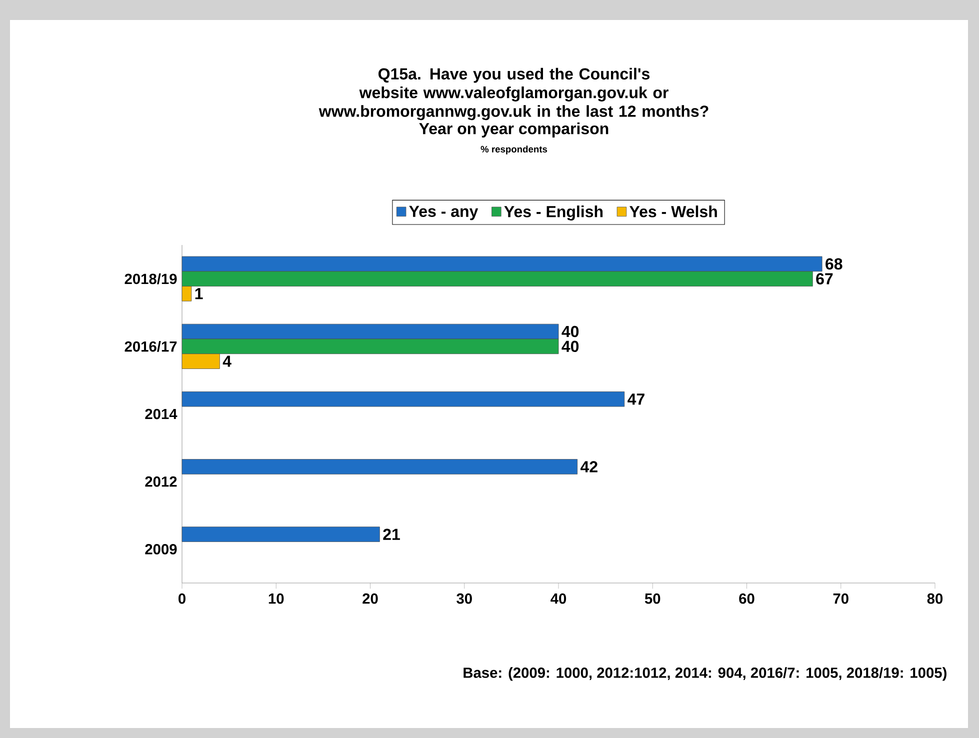  Describe the element at coordinates (652, 598) in the screenshot. I see `x-tick-label: 50` at that location.